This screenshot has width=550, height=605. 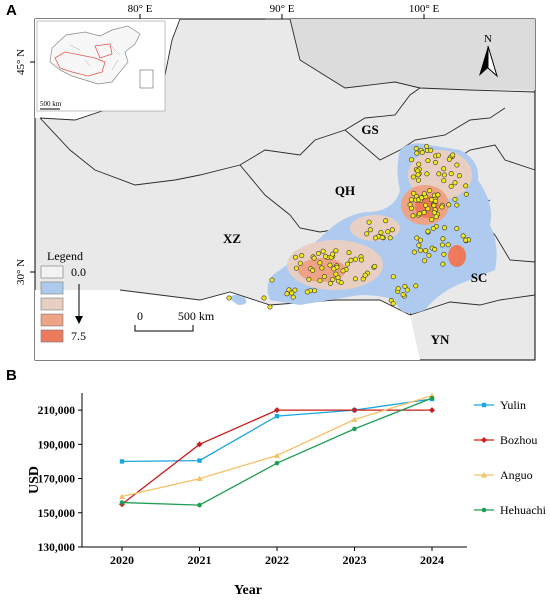 What do you see at coordinates (83, 60) in the screenshot?
I see `inset-study-area` at bounding box center [83, 60].